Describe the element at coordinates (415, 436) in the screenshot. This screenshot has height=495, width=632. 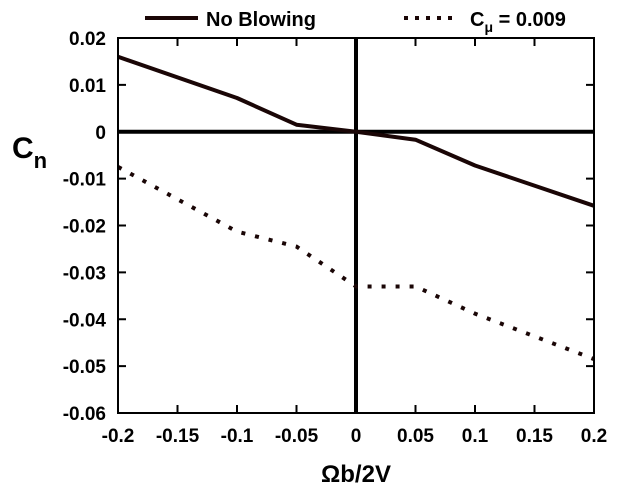
I see `x-tick-label: 0.05` at that location.